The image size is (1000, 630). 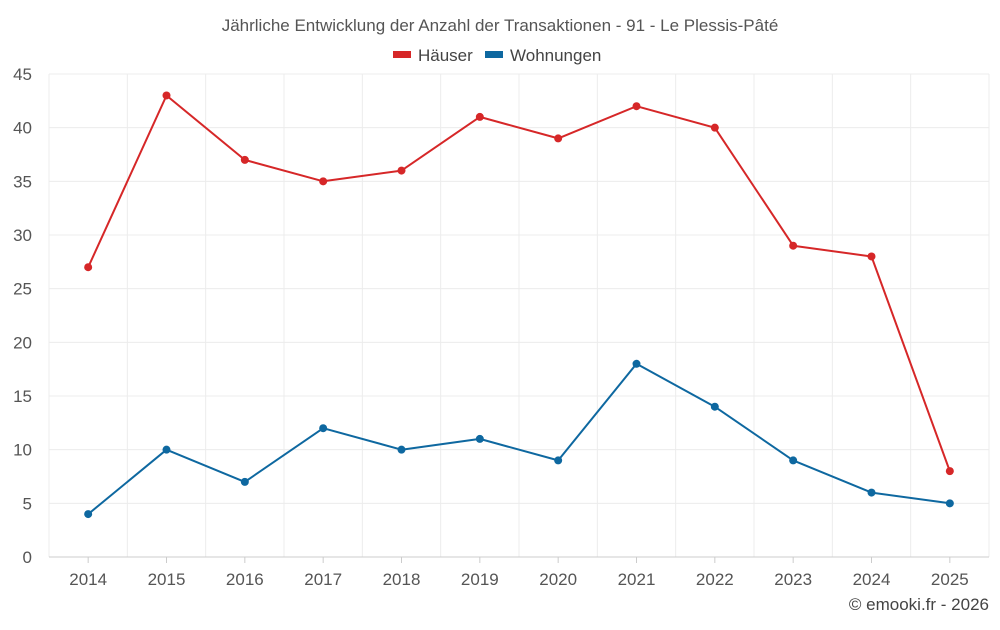 What do you see at coordinates (558, 460) in the screenshot?
I see `data-point-wohnungen-2020` at bounding box center [558, 460].